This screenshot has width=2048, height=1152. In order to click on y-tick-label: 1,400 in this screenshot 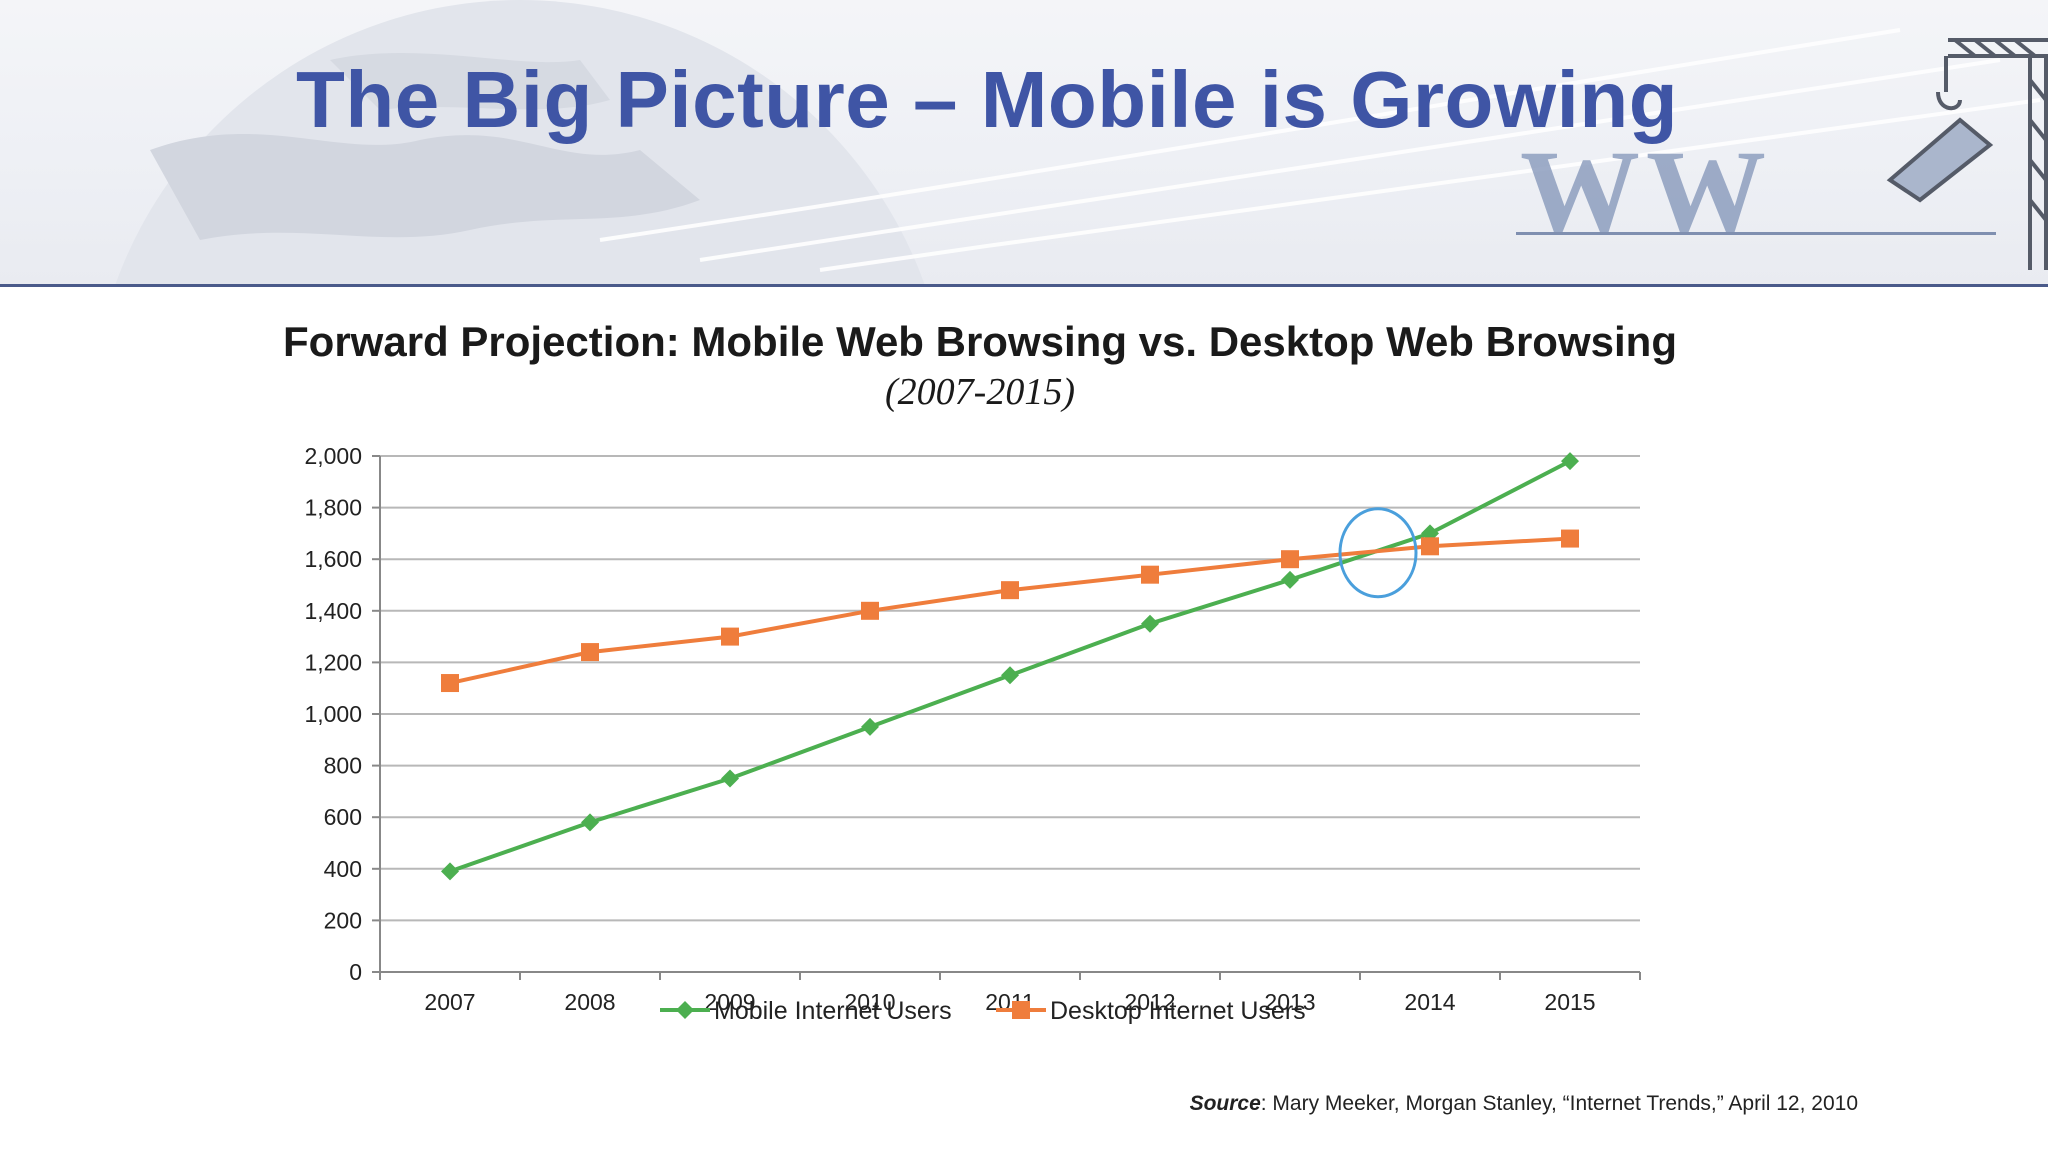, I will do `click(333, 611)`.